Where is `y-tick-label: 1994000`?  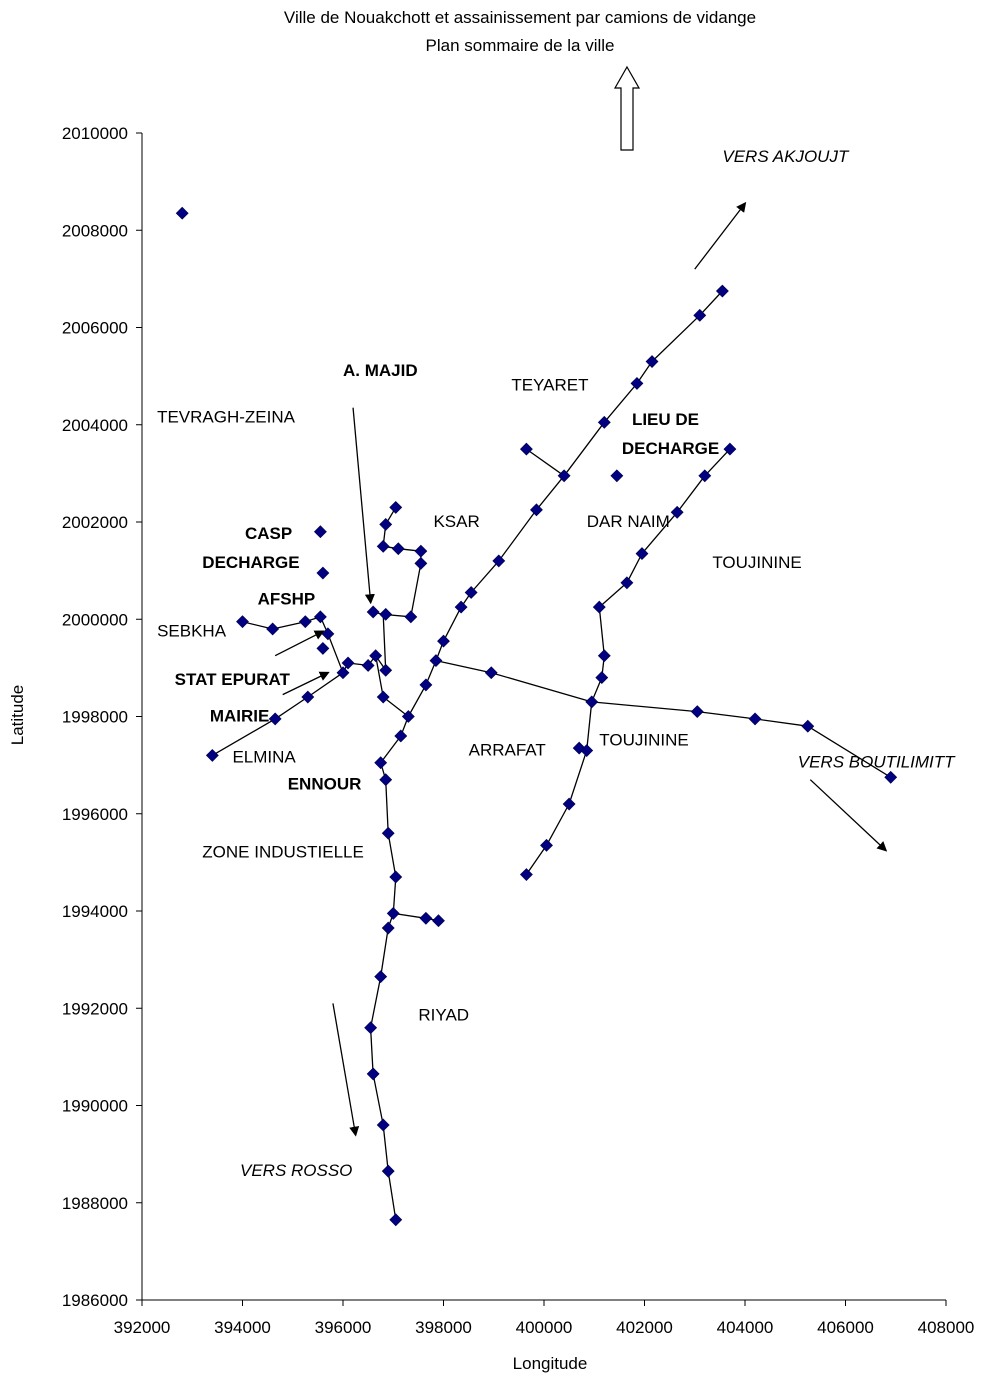 y-tick-label: 1994000 is located at coordinates (95, 911).